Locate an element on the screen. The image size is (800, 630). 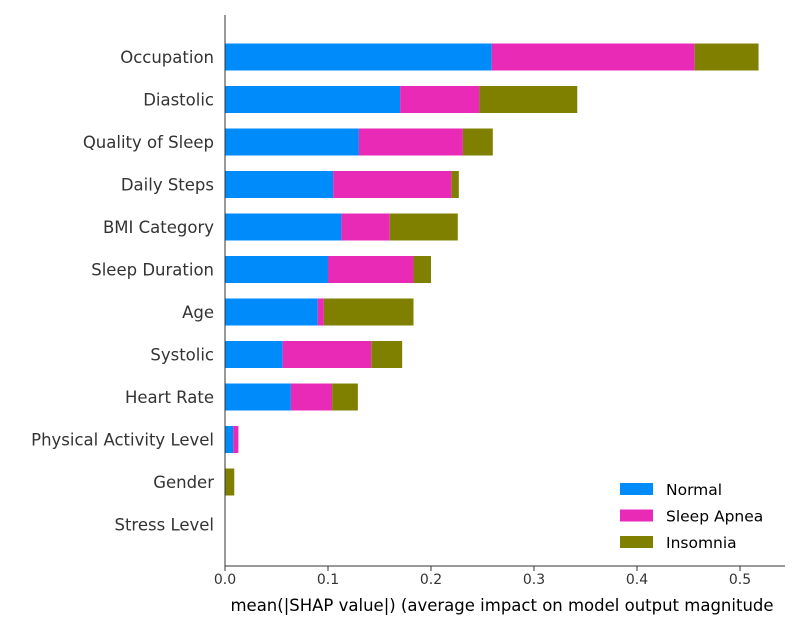
y-label-sleep-duration: Sleep Duration is located at coordinates (152, 270).